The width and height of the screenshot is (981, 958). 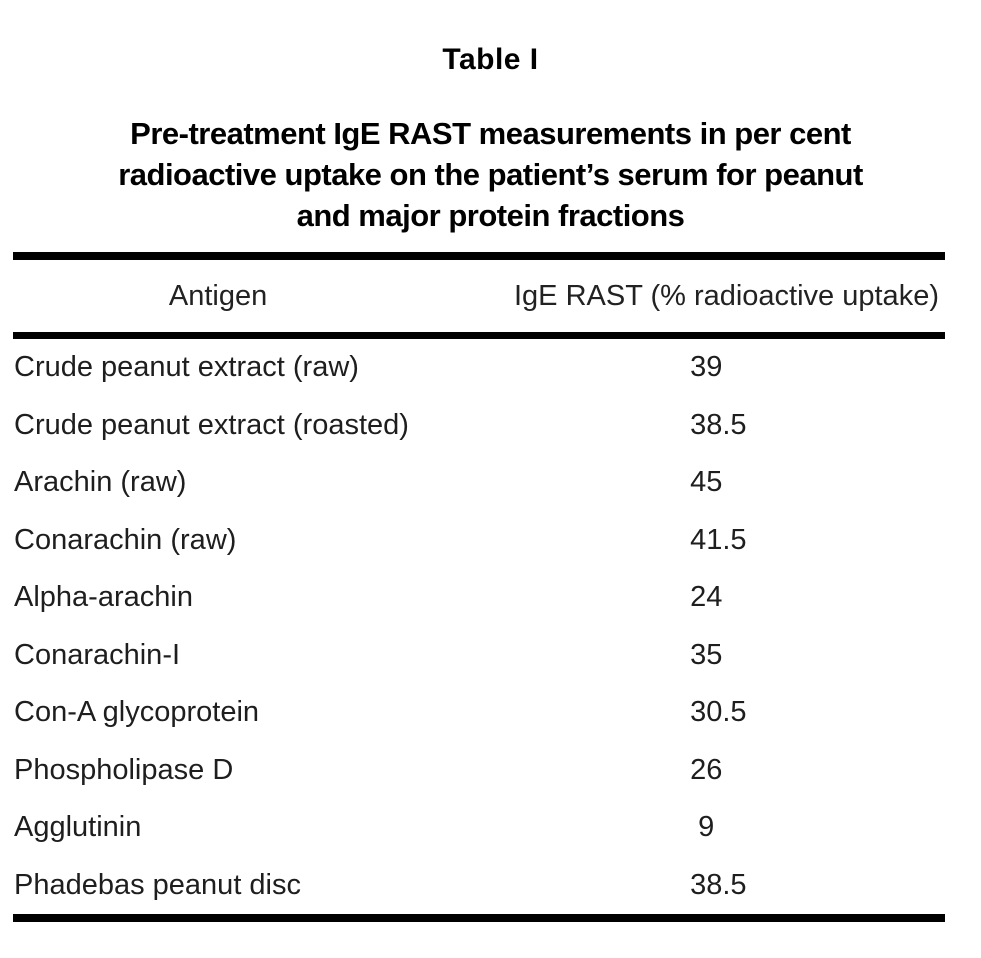 What do you see at coordinates (718, 712) in the screenshot?
I see `rast-value: 30.5` at bounding box center [718, 712].